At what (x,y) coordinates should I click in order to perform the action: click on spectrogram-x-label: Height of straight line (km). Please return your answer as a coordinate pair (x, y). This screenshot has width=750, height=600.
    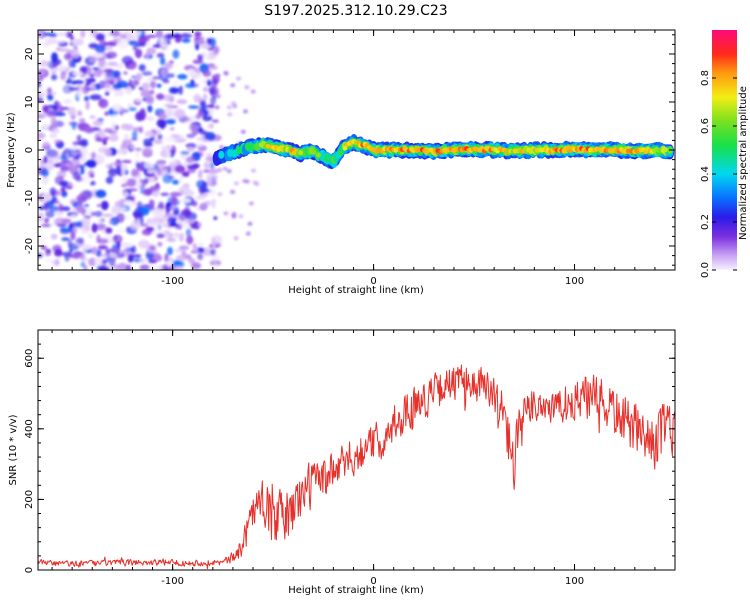
    Looking at the image, I should click on (356, 290).